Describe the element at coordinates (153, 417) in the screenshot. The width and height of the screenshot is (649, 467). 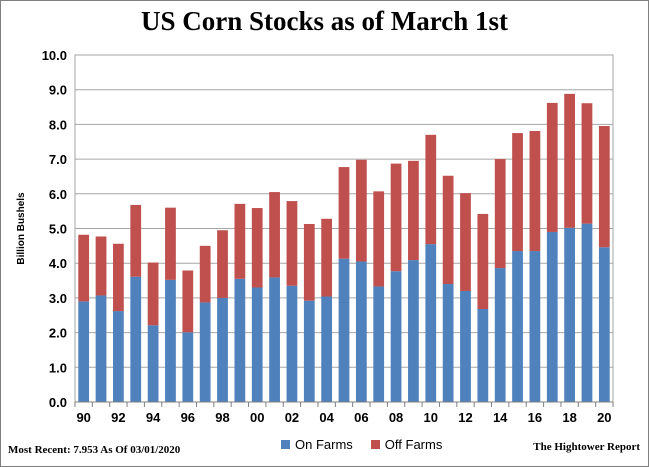
I see `x-tick-label: 94` at that location.